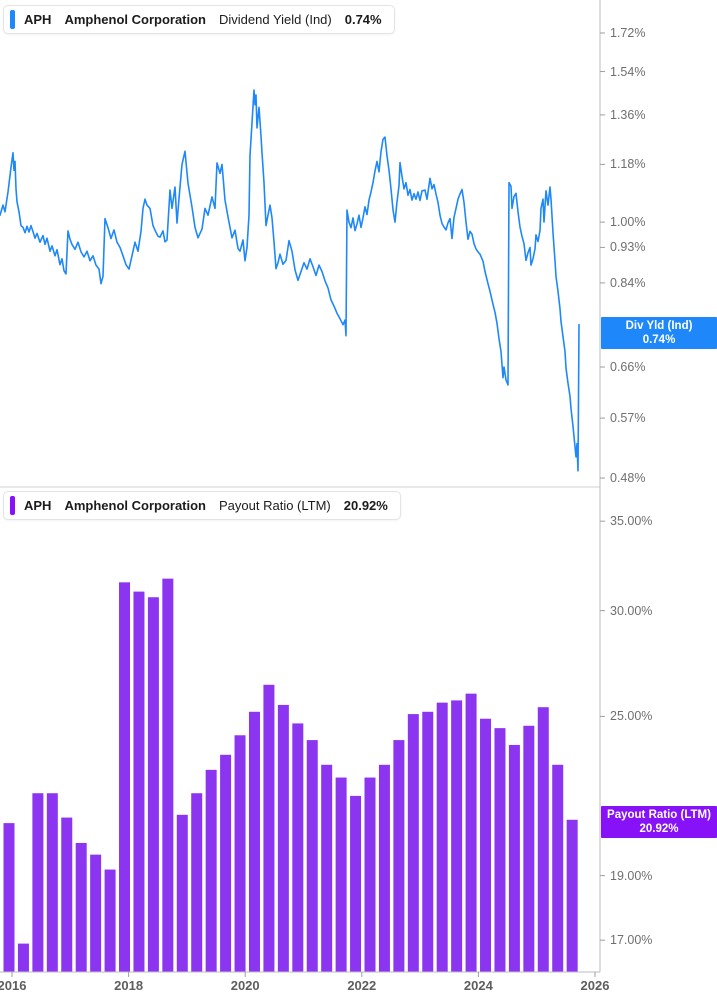  Describe the element at coordinates (631, 875) in the screenshot. I see `y-axis-label: 19.00%` at that location.